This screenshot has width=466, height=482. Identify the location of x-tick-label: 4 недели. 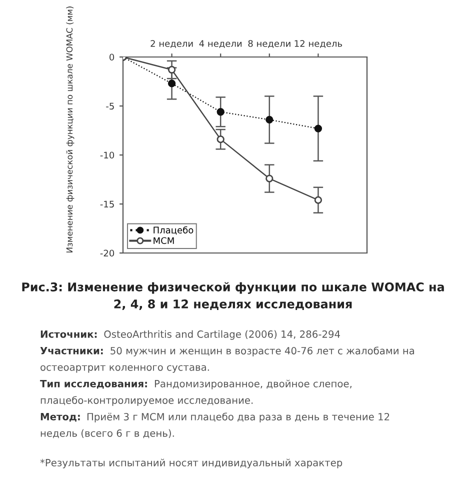
(220, 44).